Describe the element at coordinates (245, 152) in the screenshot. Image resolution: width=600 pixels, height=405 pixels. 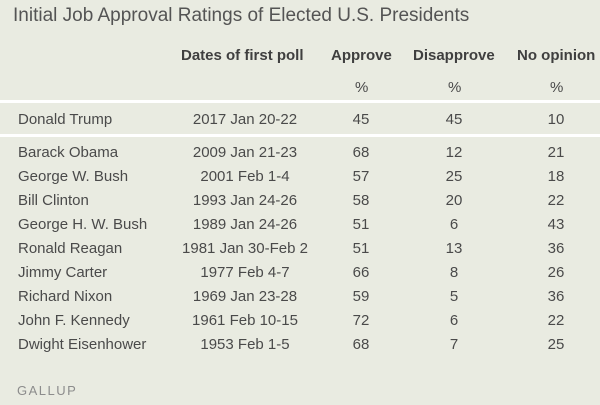
I see `poll-date: 2009 Jan 21-23` at that location.